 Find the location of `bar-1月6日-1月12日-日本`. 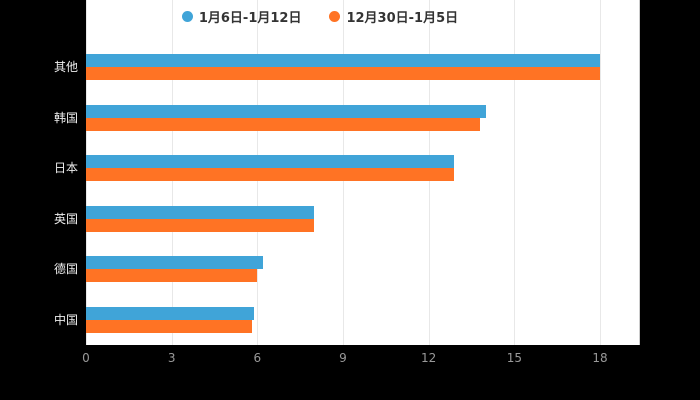

bar-1月6日-1月12日-日本 is located at coordinates (270, 162).